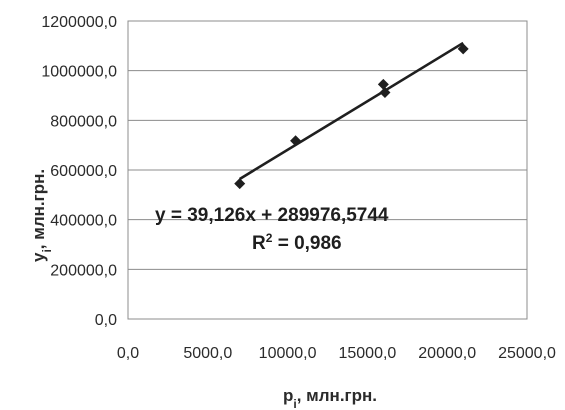 Image resolution: width=565 pixels, height=410 pixels. I want to click on y-tick-label: 600000,0, so click(83, 171).